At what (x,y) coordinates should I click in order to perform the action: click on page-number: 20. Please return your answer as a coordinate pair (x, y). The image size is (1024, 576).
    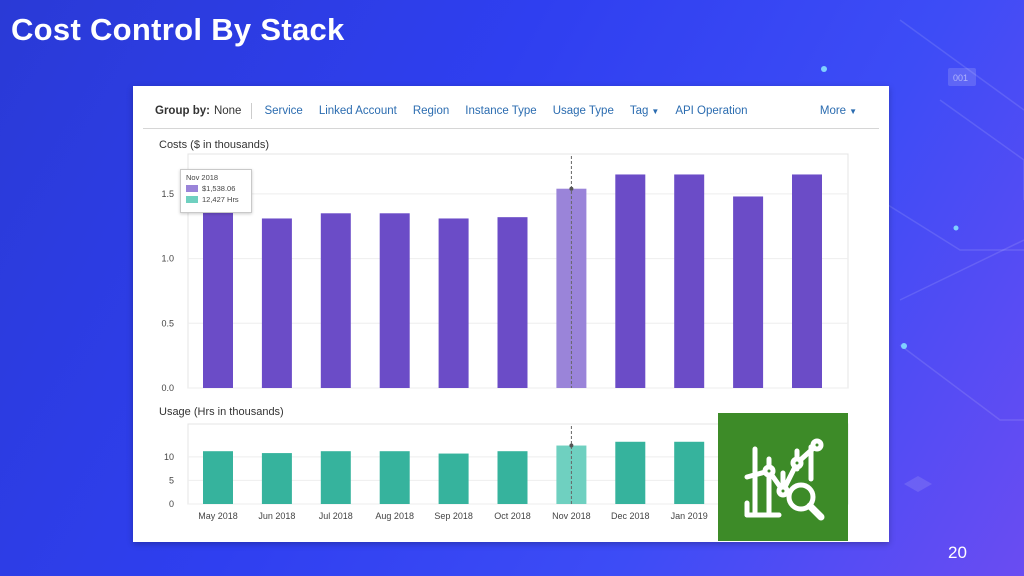
    Looking at the image, I should click on (957, 552).